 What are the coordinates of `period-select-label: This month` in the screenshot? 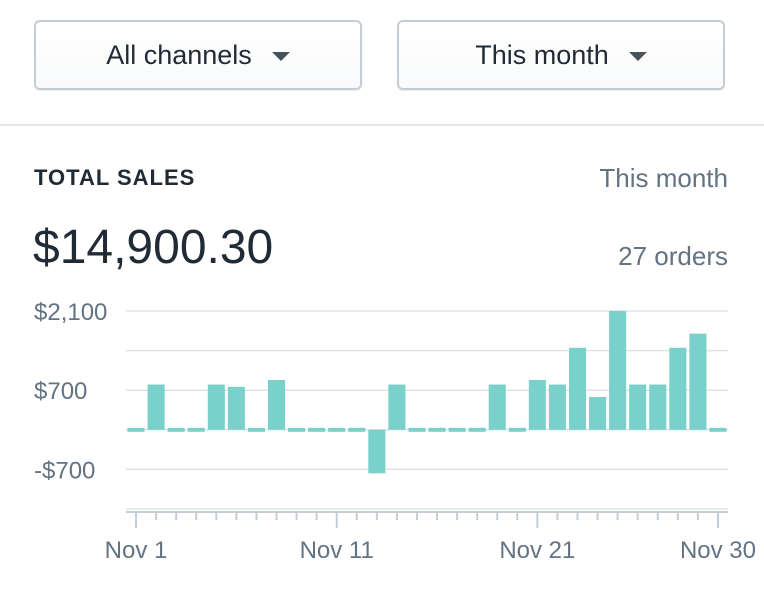 It's located at (542, 54).